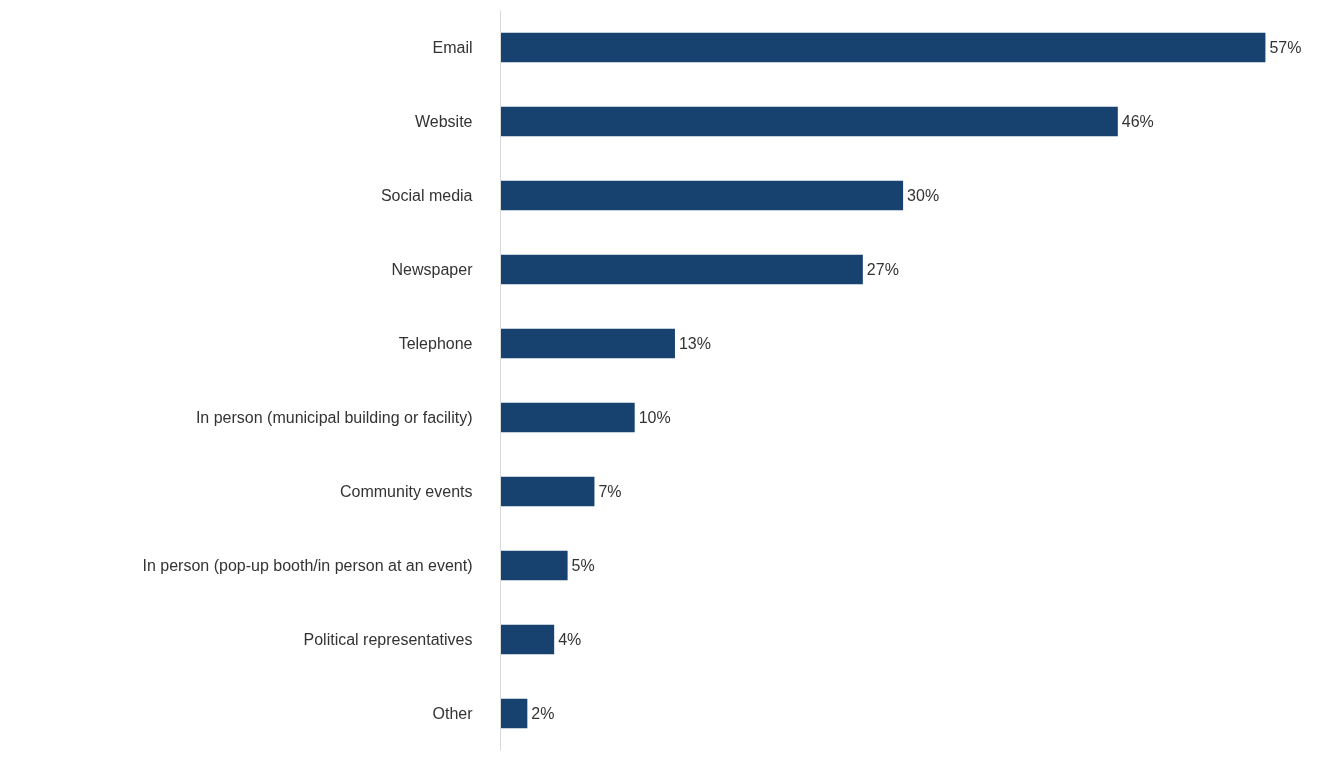 Image resolution: width=1317 pixels, height=780 pixels. Describe the element at coordinates (882, 269) in the screenshot. I see `data-label: 27%` at that location.